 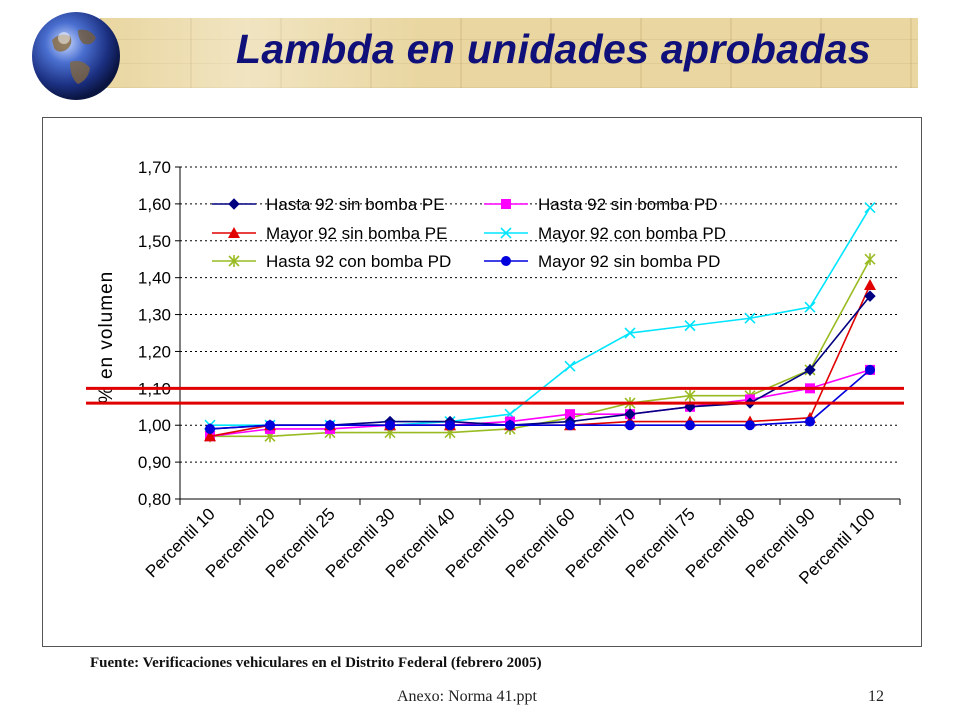 I want to click on slide-title: Lambda en unidades aprobadas, so click(x=553, y=49).